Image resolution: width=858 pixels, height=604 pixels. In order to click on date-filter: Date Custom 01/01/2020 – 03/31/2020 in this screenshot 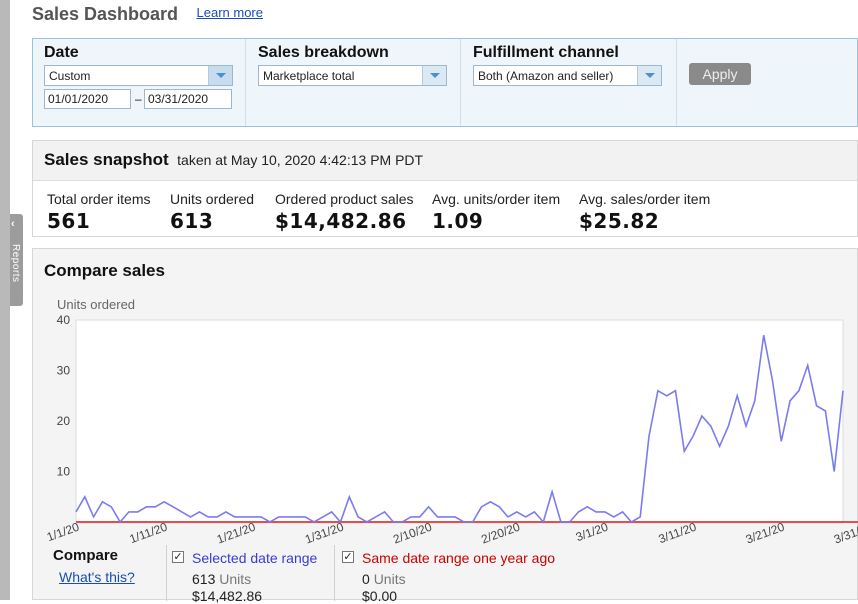, I will do `click(139, 82)`.